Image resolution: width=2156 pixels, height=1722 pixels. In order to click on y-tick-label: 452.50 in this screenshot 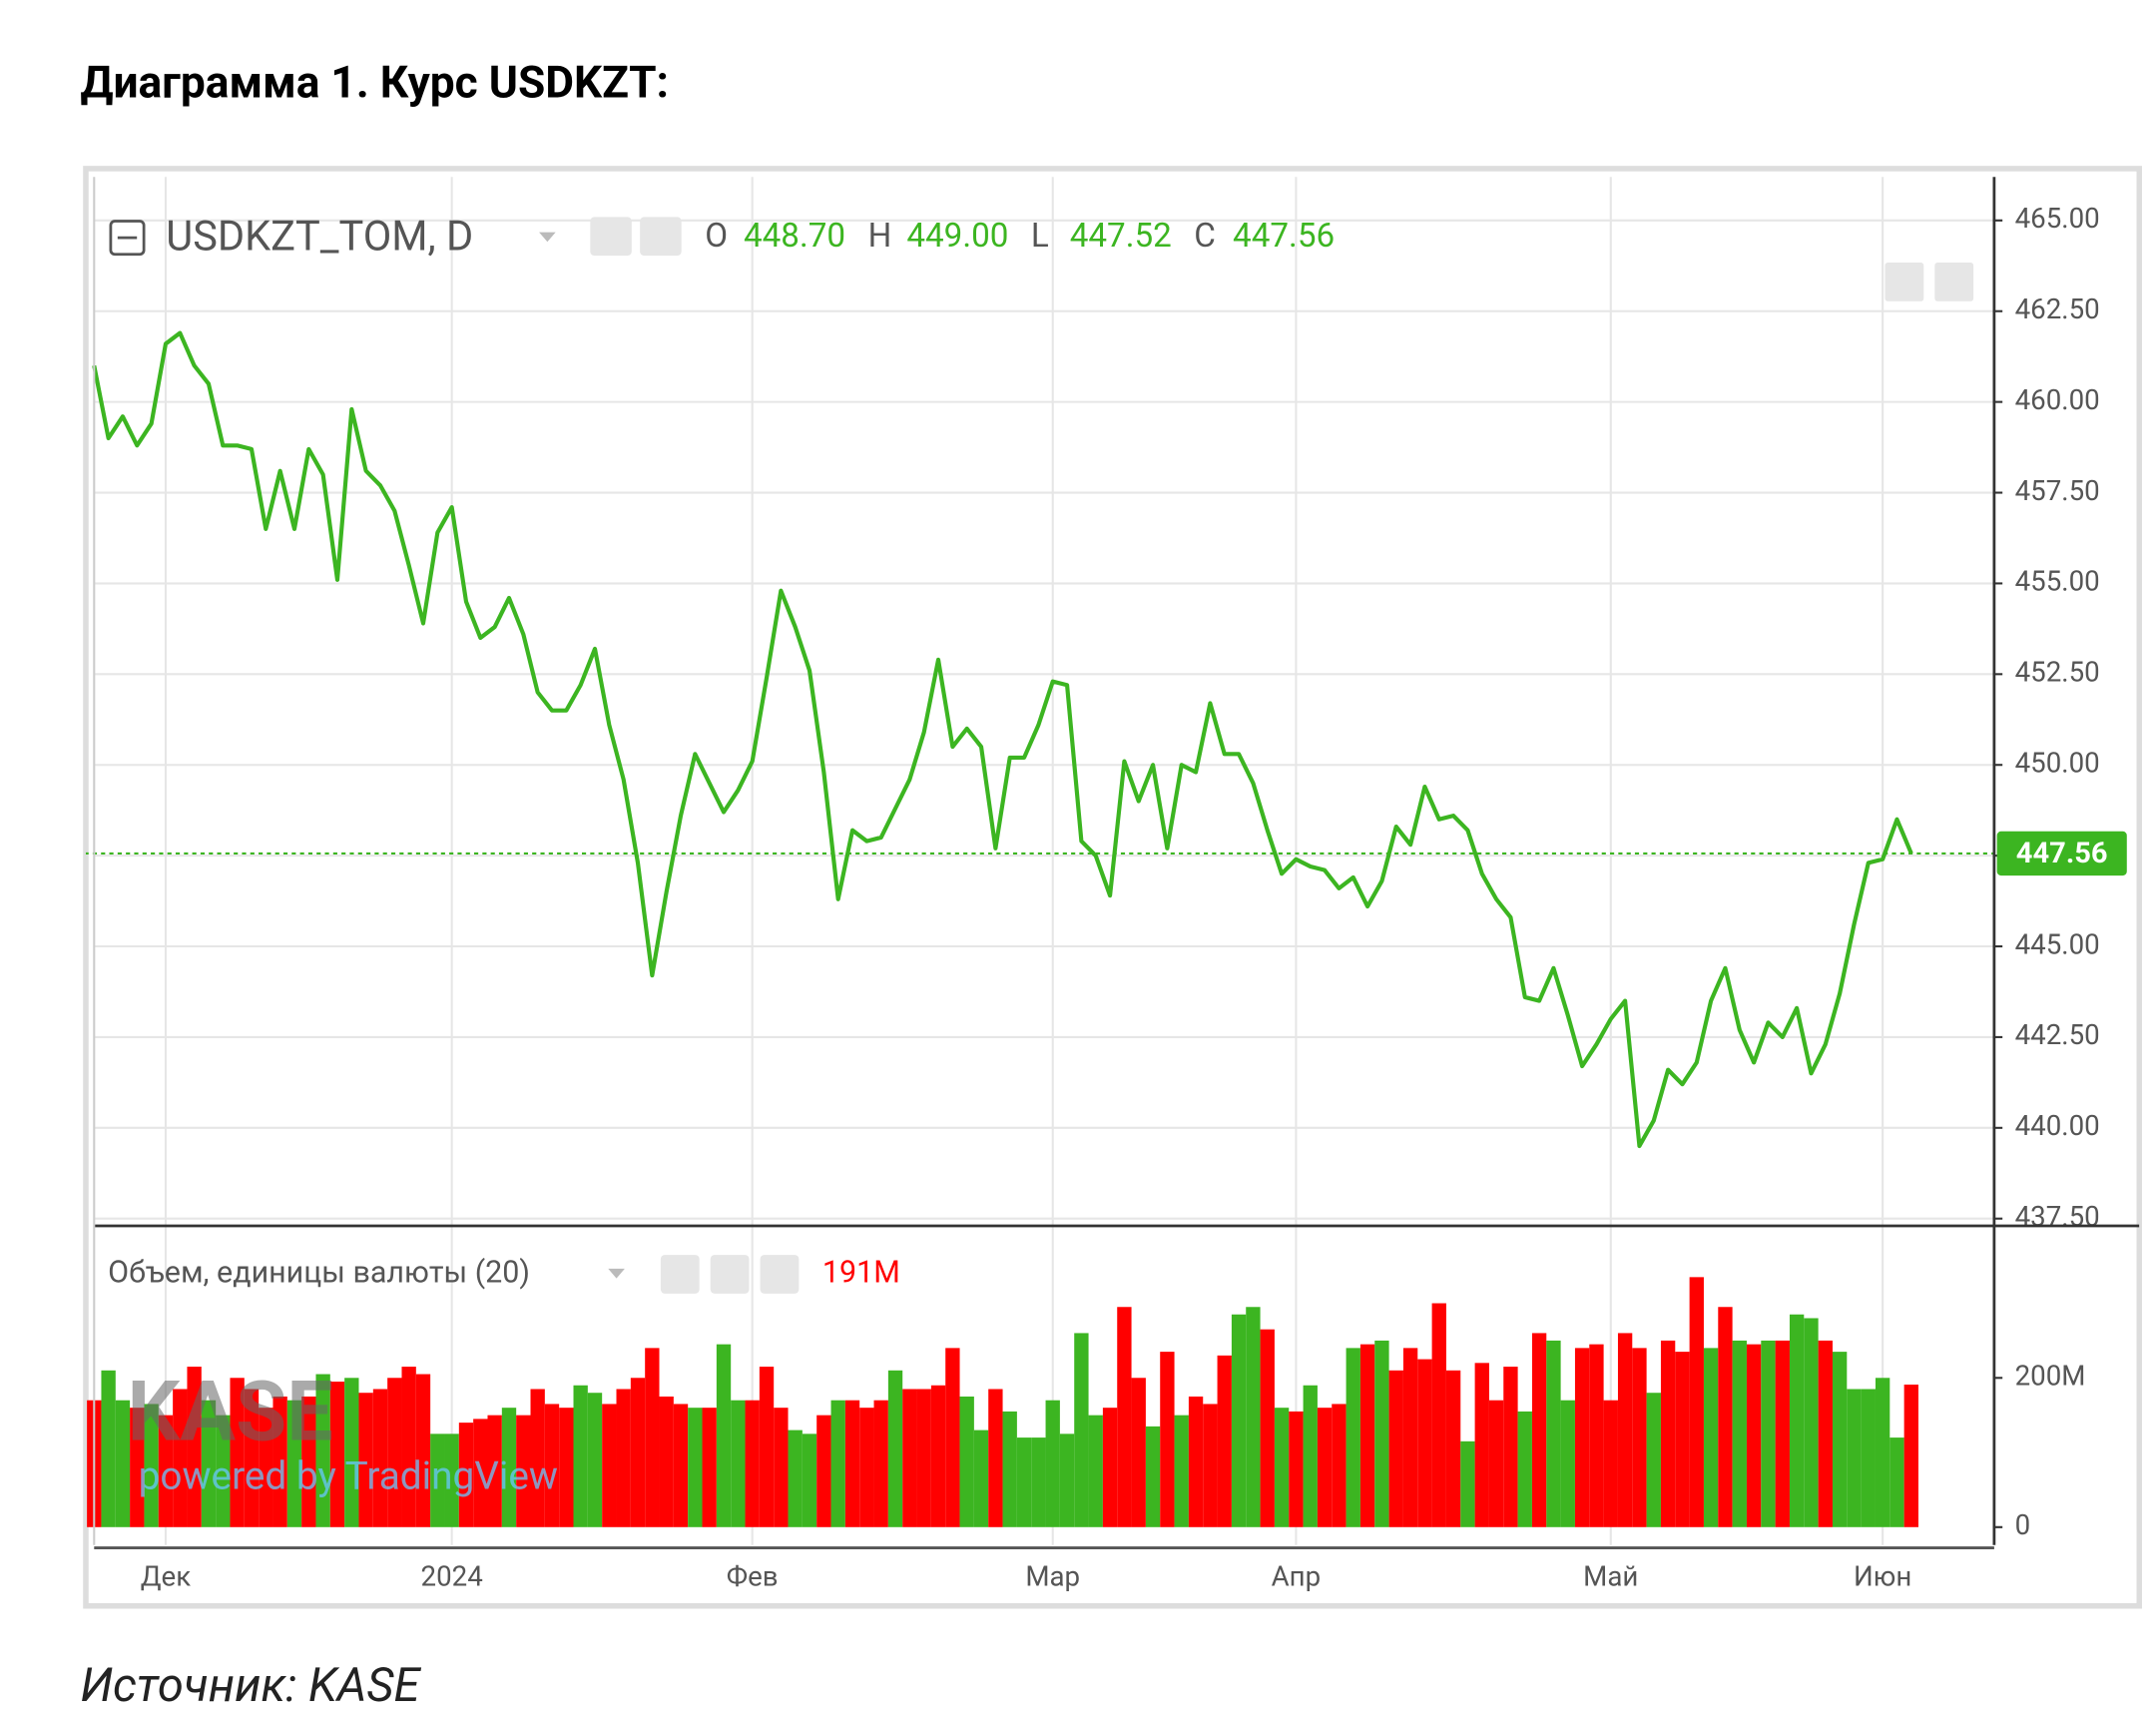, I will do `click(2057, 673)`.